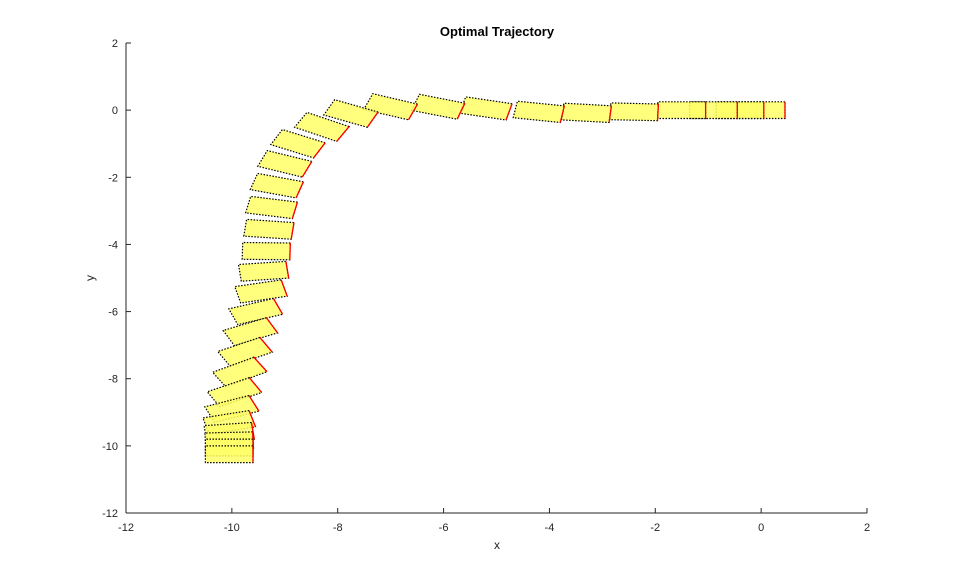  Describe the element at coordinates (110, 514) in the screenshot. I see `y-tick-label: -12` at that location.